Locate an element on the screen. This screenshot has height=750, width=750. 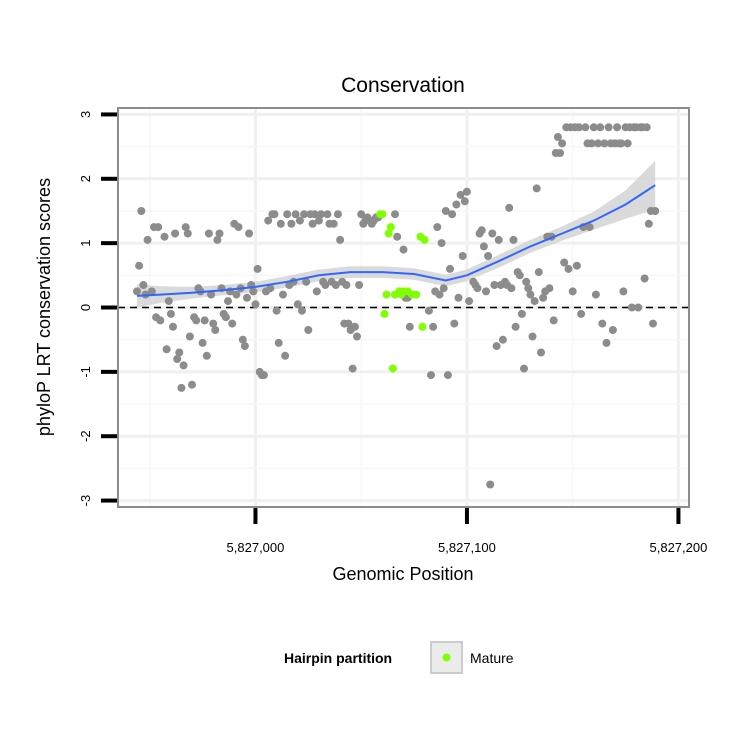
smooth-line is located at coordinates (396, 240).